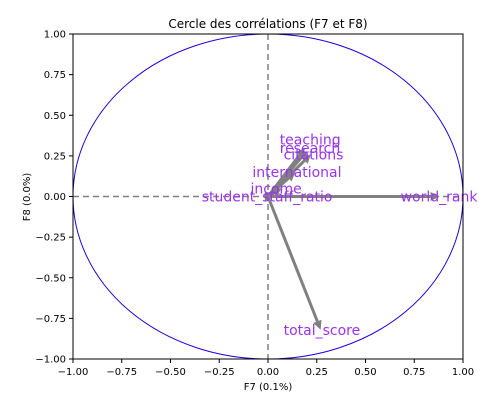  Describe the element at coordinates (50, 360) in the screenshot. I see `y-tick-label: −1.00` at that location.